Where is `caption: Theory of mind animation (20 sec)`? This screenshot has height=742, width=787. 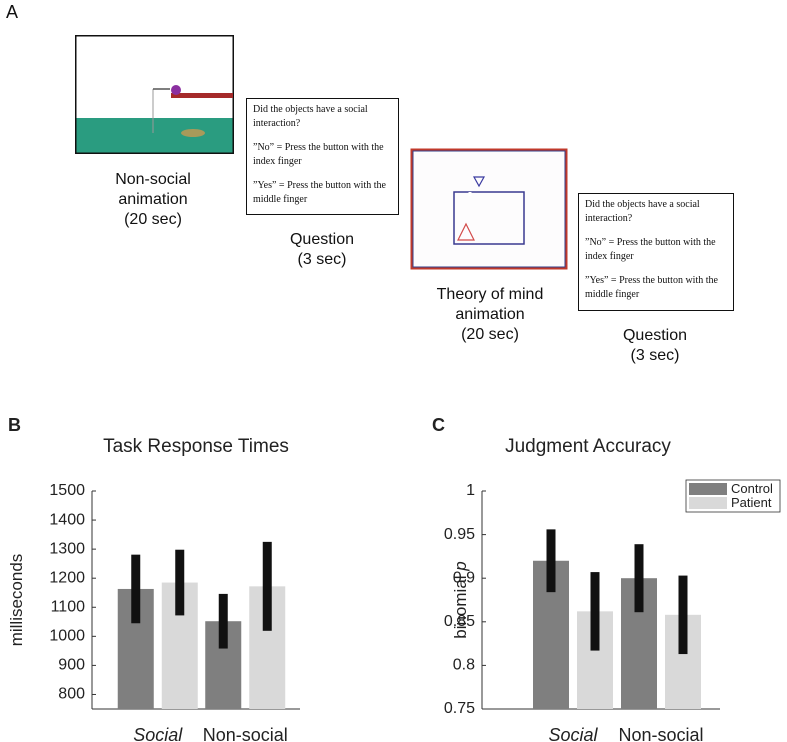
caption: Theory of mind animation (20 sec) is located at coordinates (490, 315).